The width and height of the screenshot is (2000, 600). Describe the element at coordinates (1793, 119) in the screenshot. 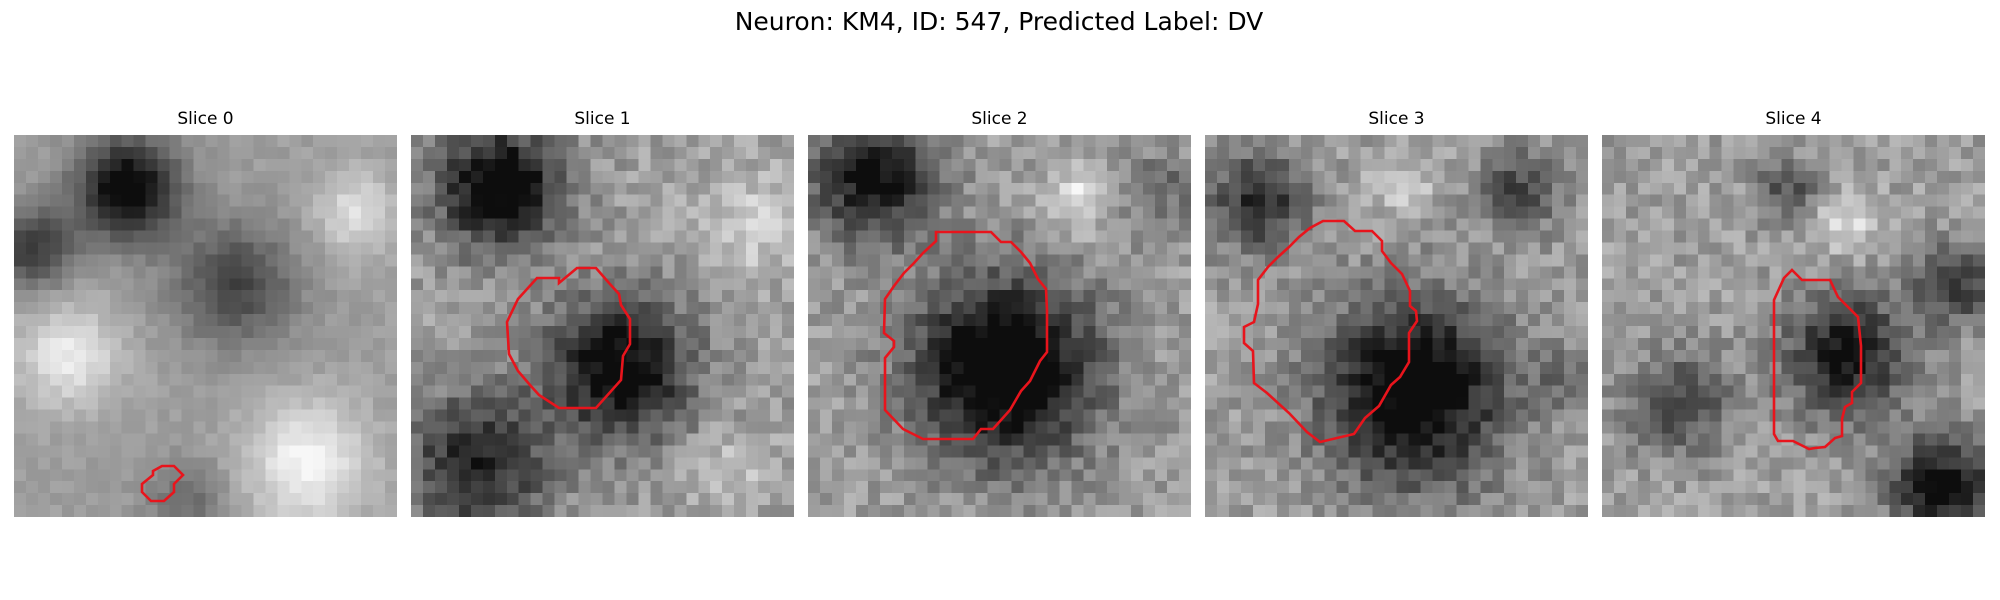

I see `slice-4-title: Slice 4` at that location.